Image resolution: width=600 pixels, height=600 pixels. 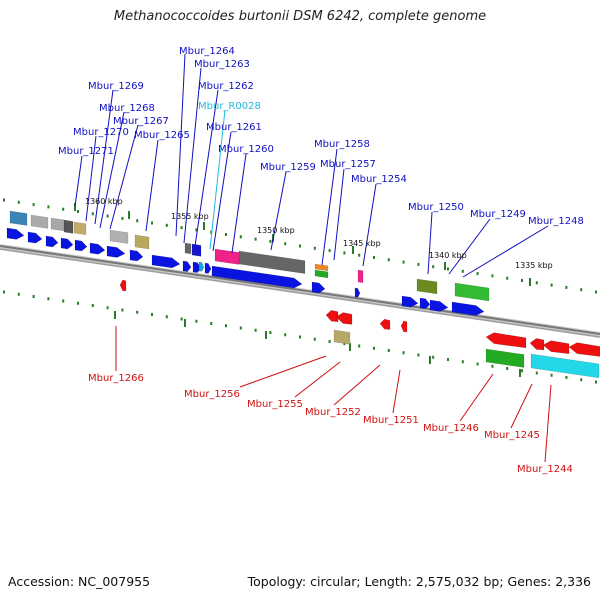 What do you see at coordinates (288, 167) in the screenshot?
I see `forward-gene-label: Mbur_1259` at bounding box center [288, 167].